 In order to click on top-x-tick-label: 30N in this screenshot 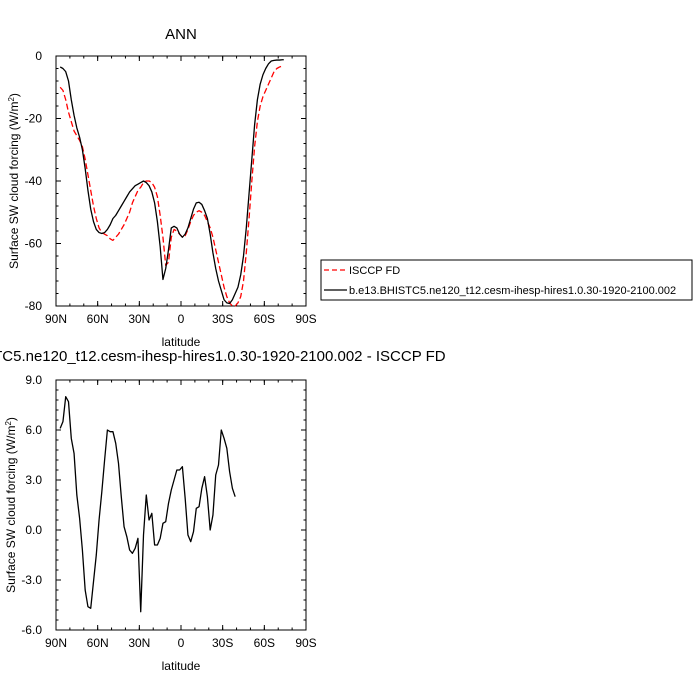, I will do `click(139, 319)`.